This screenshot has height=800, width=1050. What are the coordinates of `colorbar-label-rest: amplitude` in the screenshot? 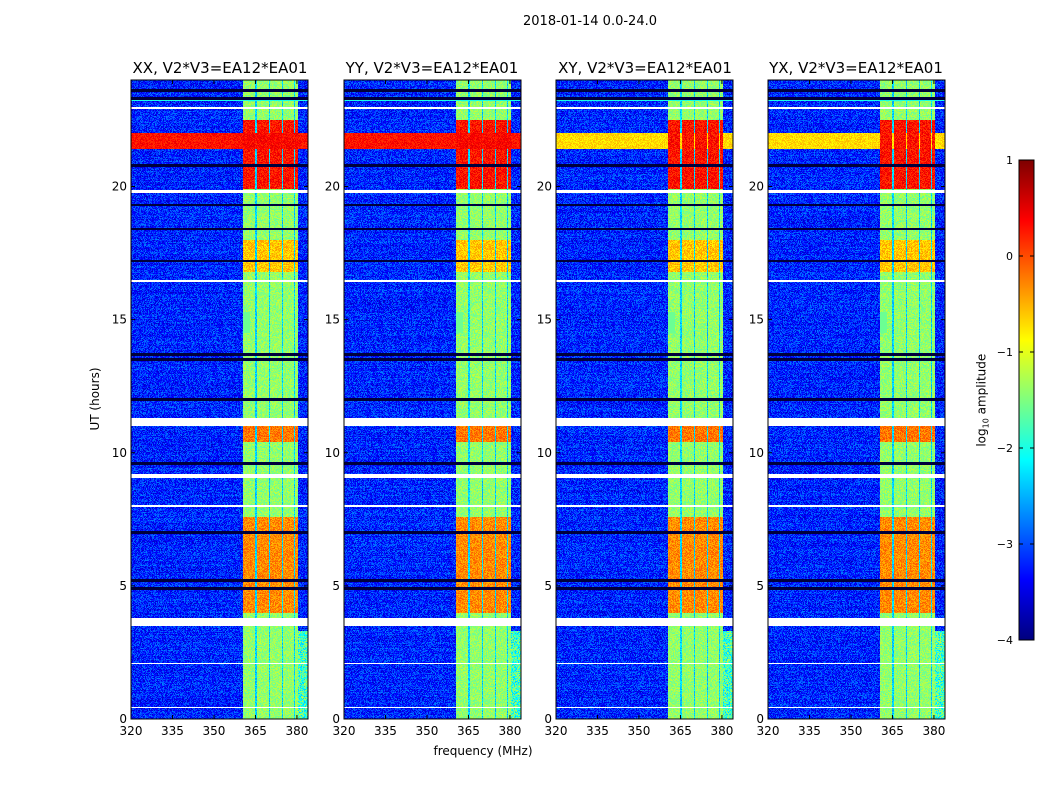 It's located at (981, 386).